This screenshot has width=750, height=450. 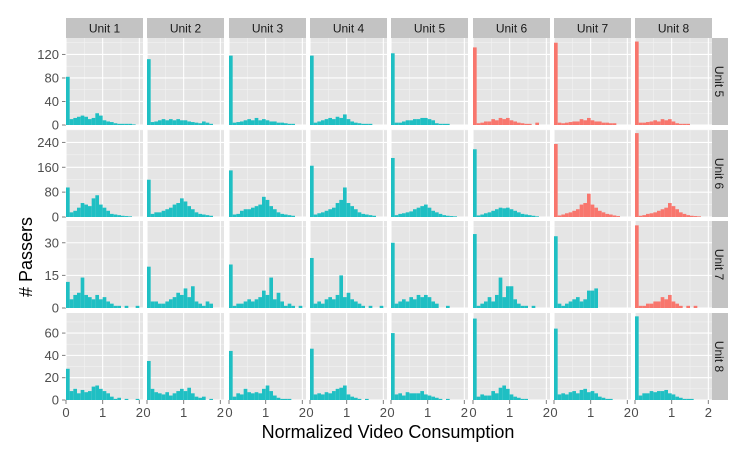 I want to click on y-tick-label: 40, so click(x=52, y=355).